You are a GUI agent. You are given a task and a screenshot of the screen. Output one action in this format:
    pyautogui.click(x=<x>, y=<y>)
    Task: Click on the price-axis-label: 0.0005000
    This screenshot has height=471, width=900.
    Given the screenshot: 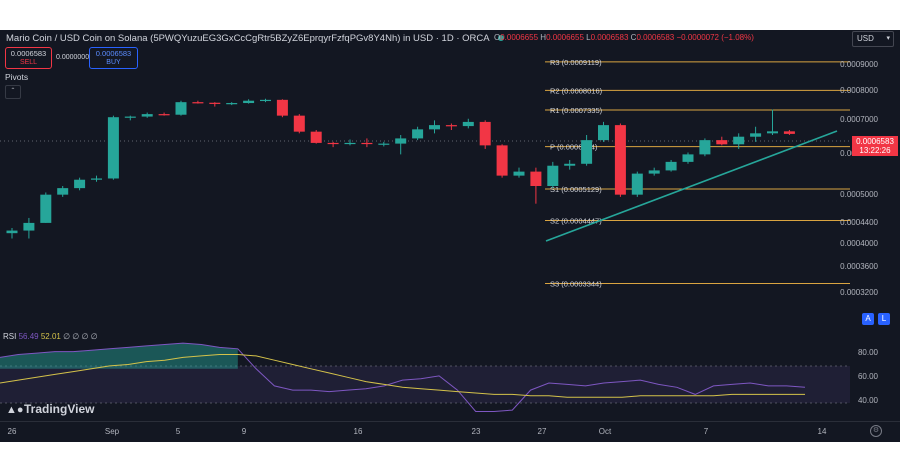 What is the action you would take?
    pyautogui.click(x=859, y=194)
    